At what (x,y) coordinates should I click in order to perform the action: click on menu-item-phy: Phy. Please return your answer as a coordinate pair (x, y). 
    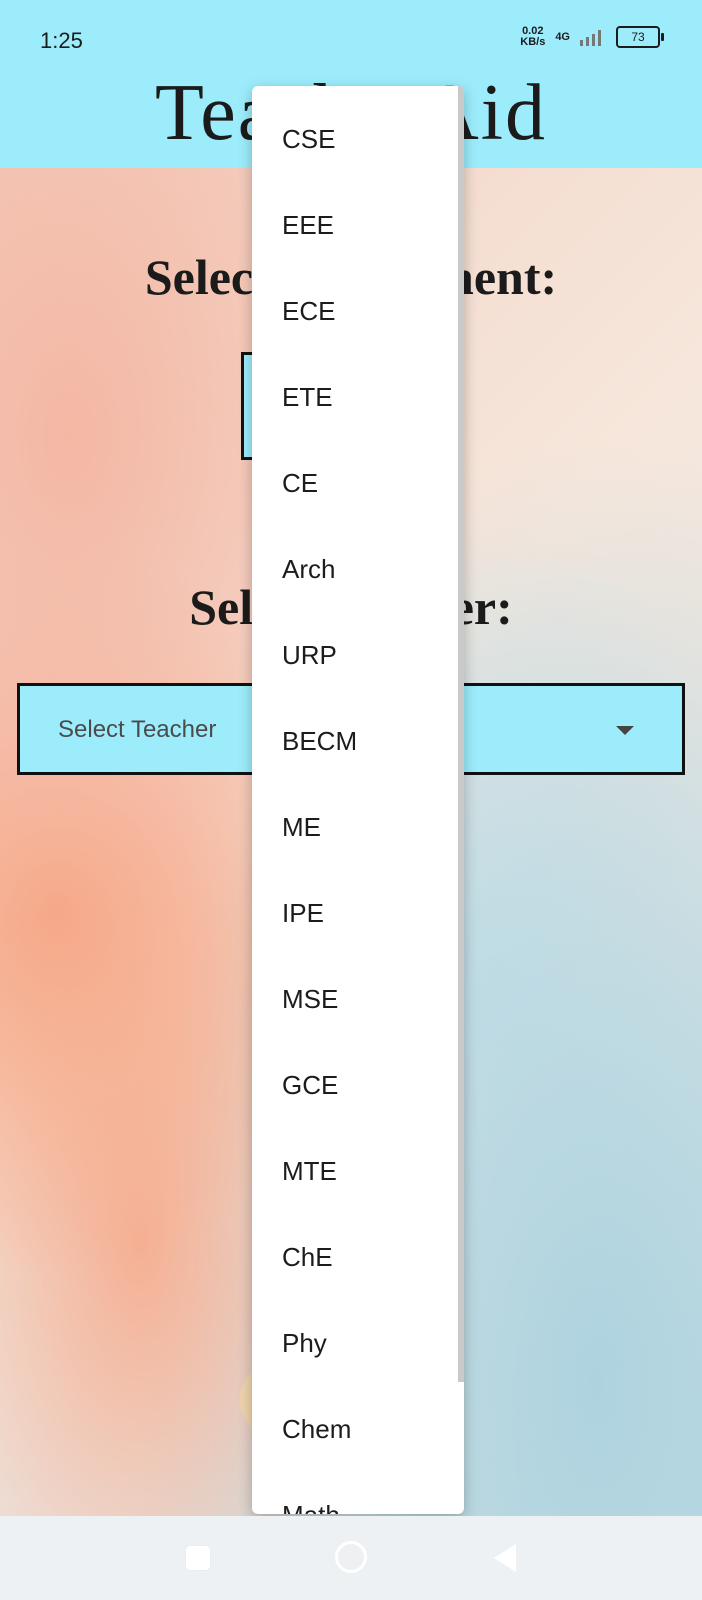
    Looking at the image, I should click on (304, 1343).